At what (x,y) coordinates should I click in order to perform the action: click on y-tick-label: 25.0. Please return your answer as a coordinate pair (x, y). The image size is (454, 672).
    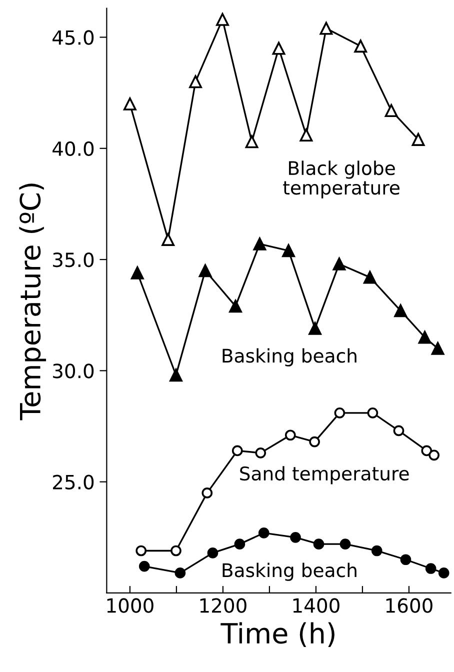
    Looking at the image, I should click on (73, 482).